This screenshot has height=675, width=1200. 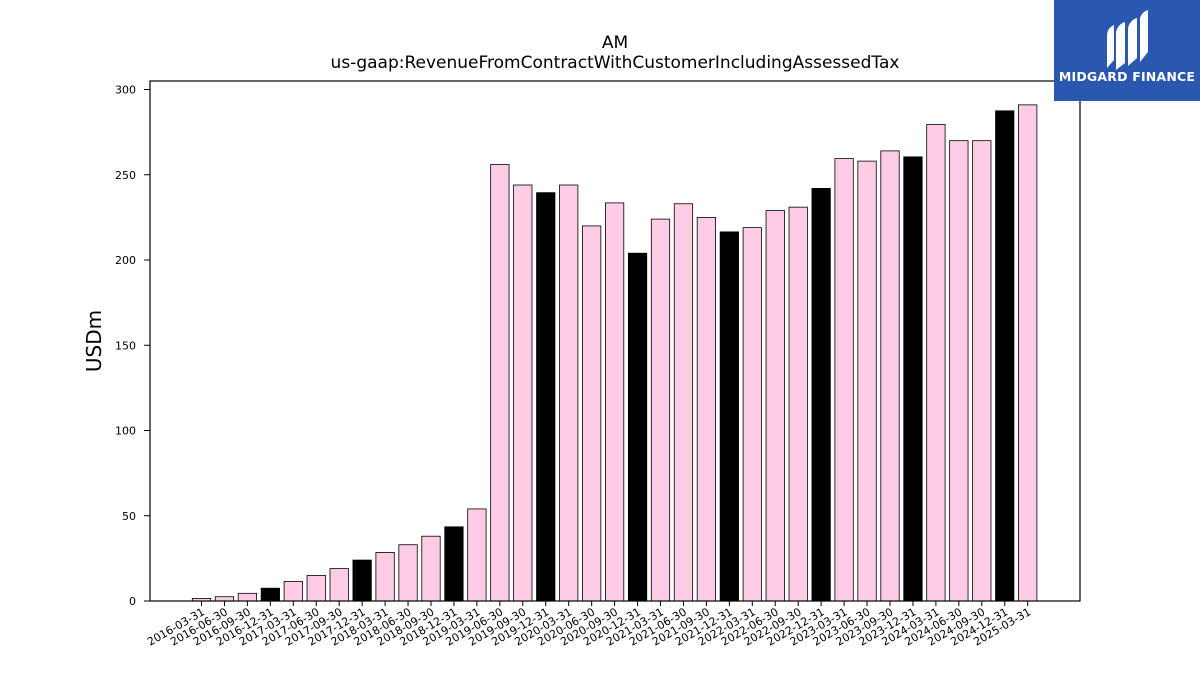 What do you see at coordinates (615, 43) in the screenshot?
I see `chart-title: AM` at bounding box center [615, 43].